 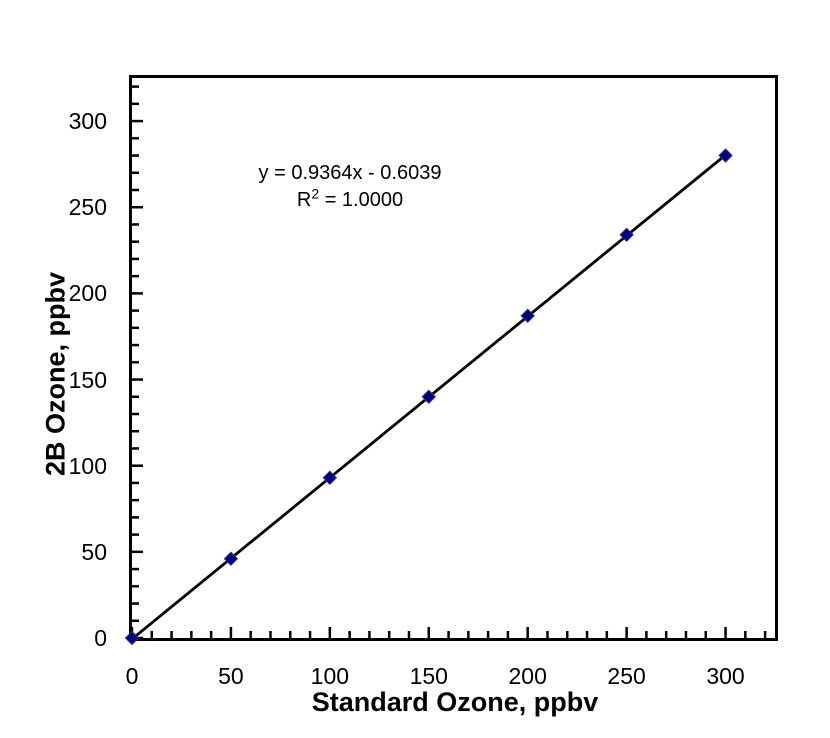 What do you see at coordinates (231, 676) in the screenshot?
I see `x-tick-label: 50` at bounding box center [231, 676].